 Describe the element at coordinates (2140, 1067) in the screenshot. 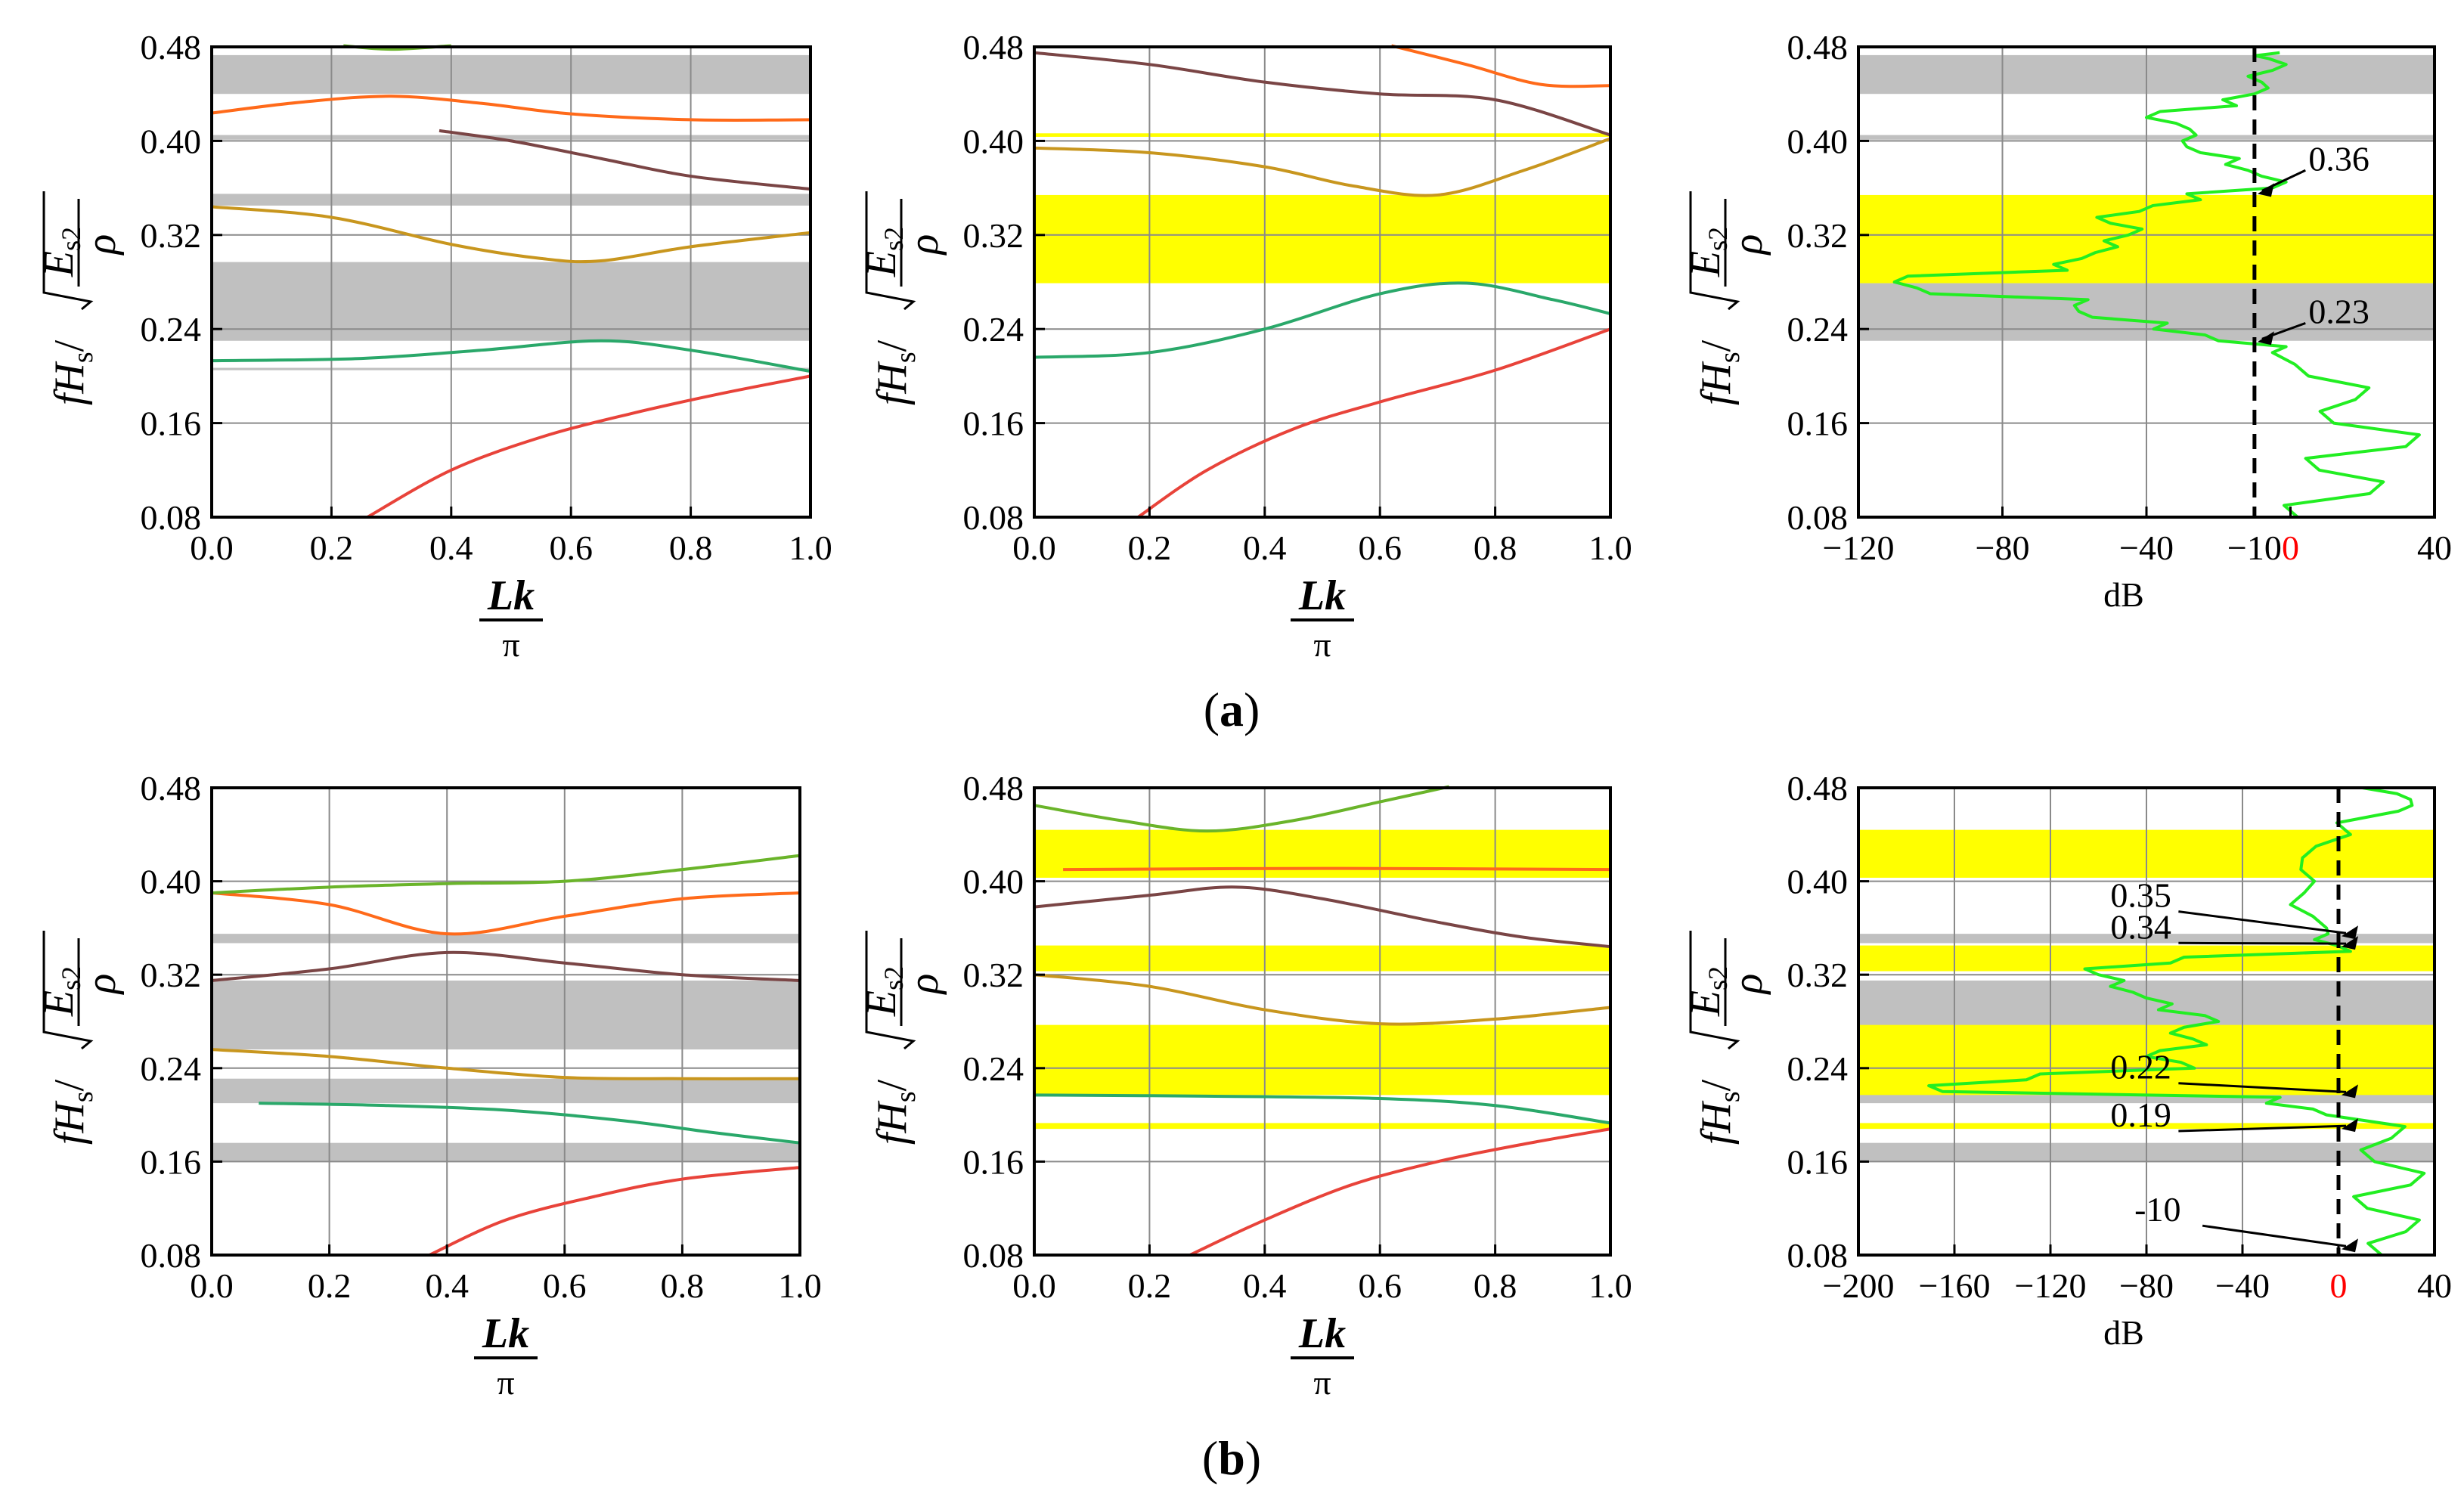

I see `annotation-label: 0.22` at that location.